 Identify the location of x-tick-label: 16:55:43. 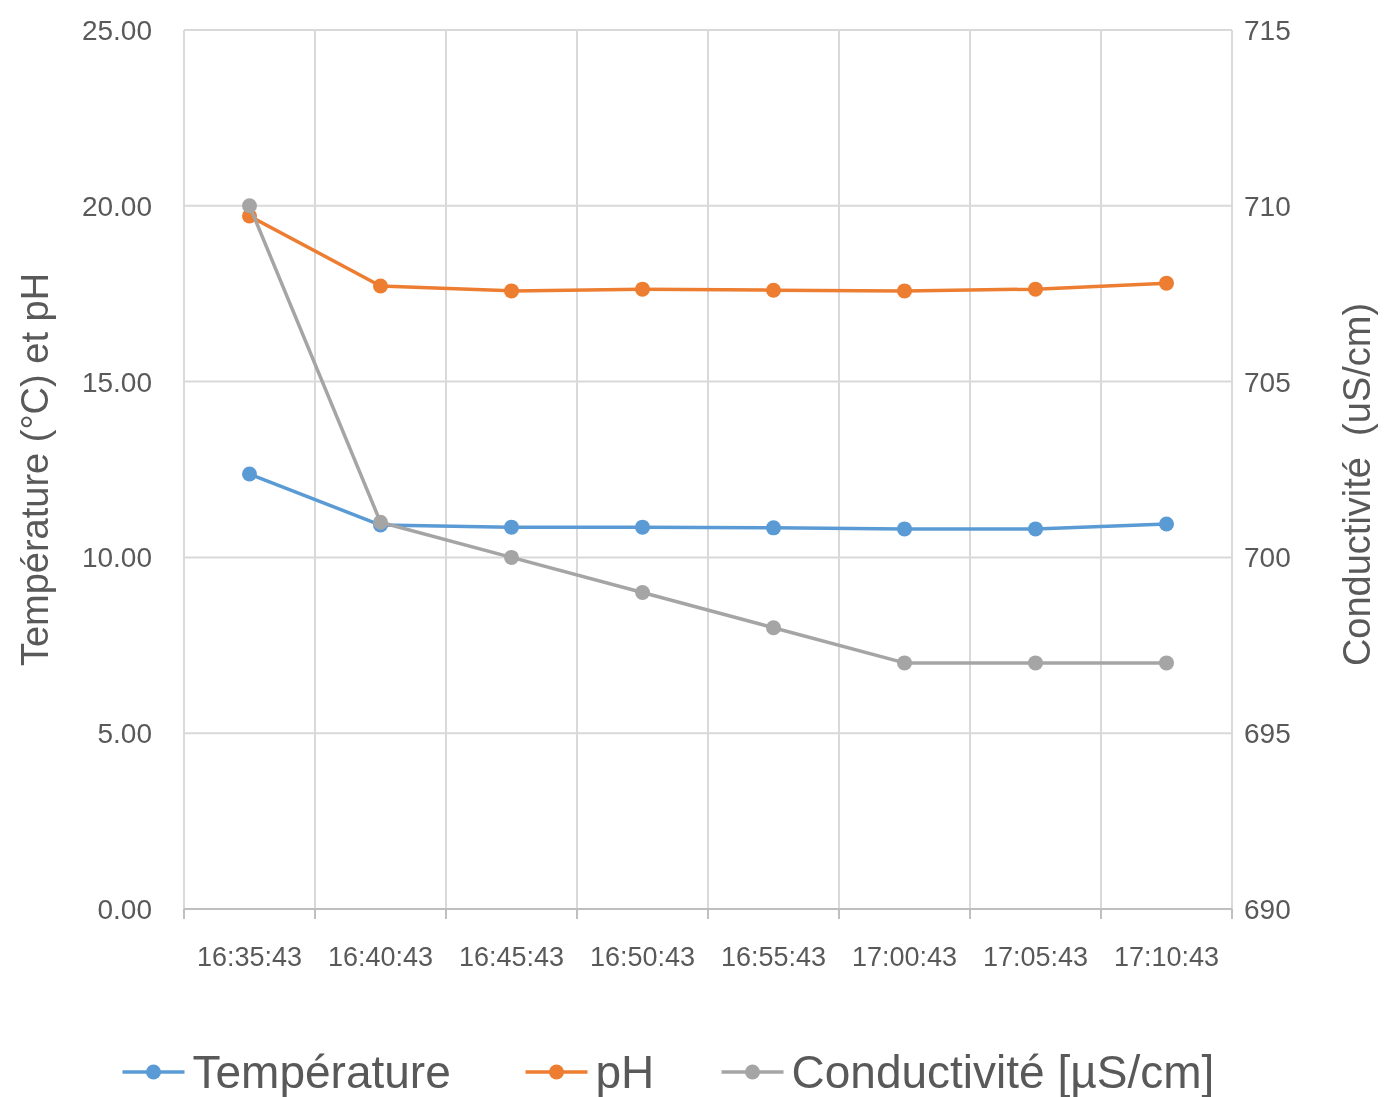
(773, 957).